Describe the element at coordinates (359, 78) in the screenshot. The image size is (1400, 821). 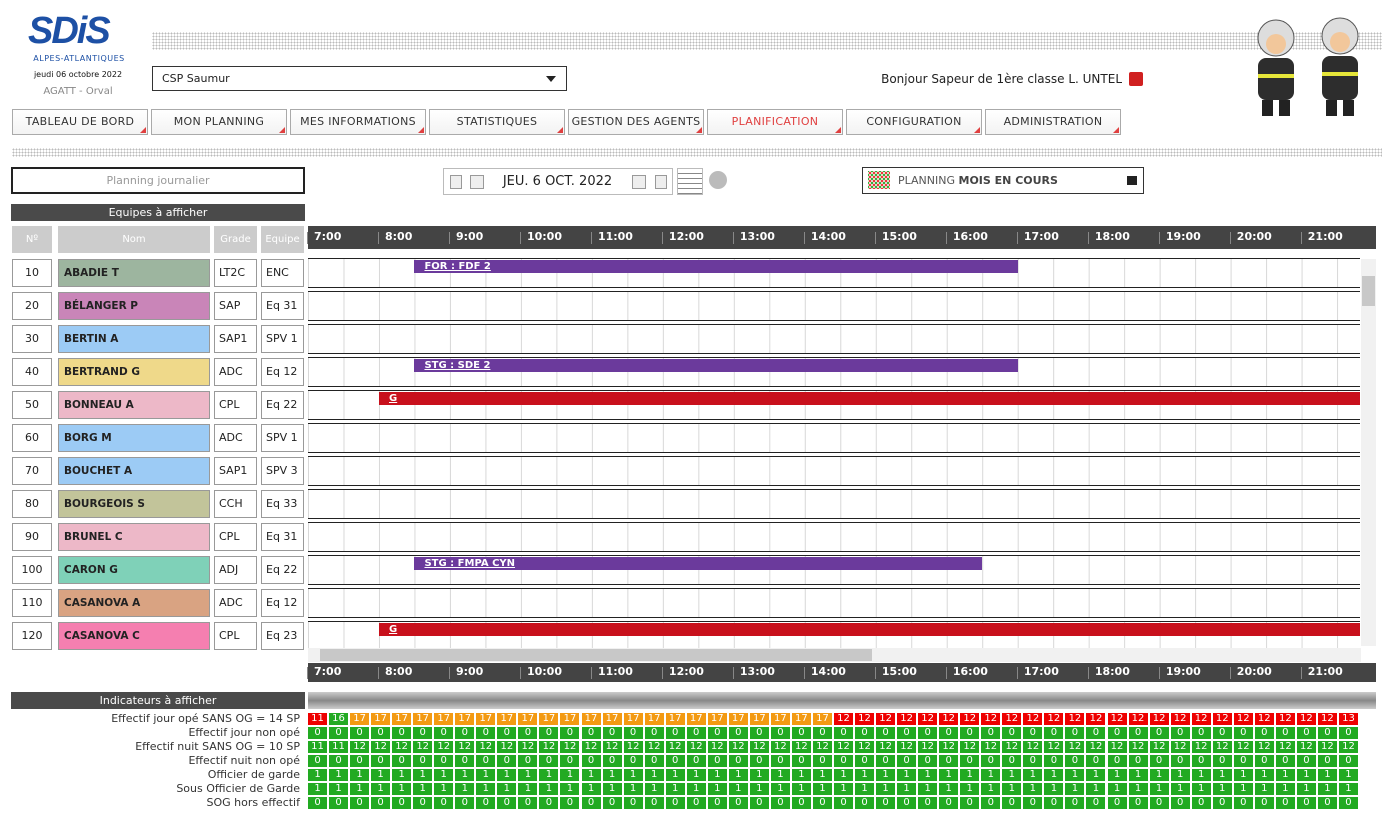
I see `center-select: CSP Saumur` at that location.